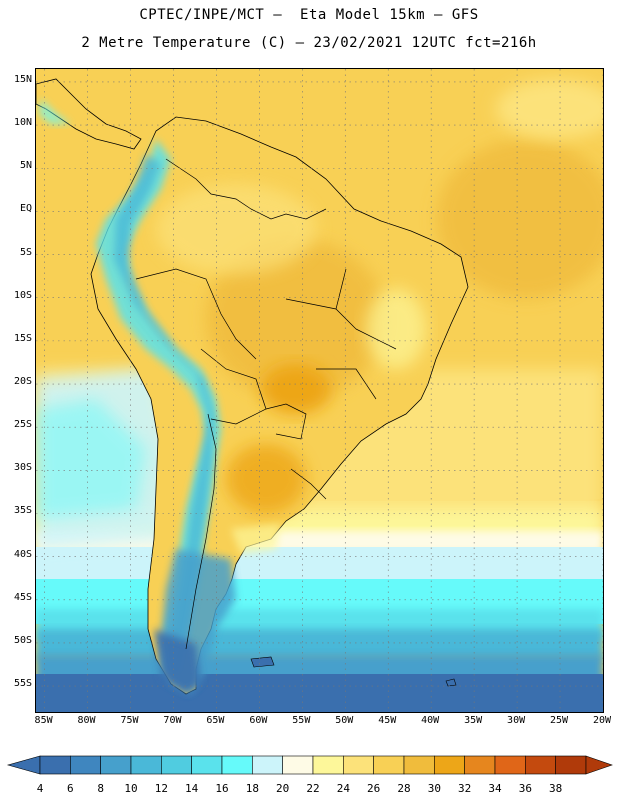 This screenshot has height=800, width=618. What do you see at coordinates (70, 788) in the screenshot?
I see `colorbar-tick-label: 6` at bounding box center [70, 788].